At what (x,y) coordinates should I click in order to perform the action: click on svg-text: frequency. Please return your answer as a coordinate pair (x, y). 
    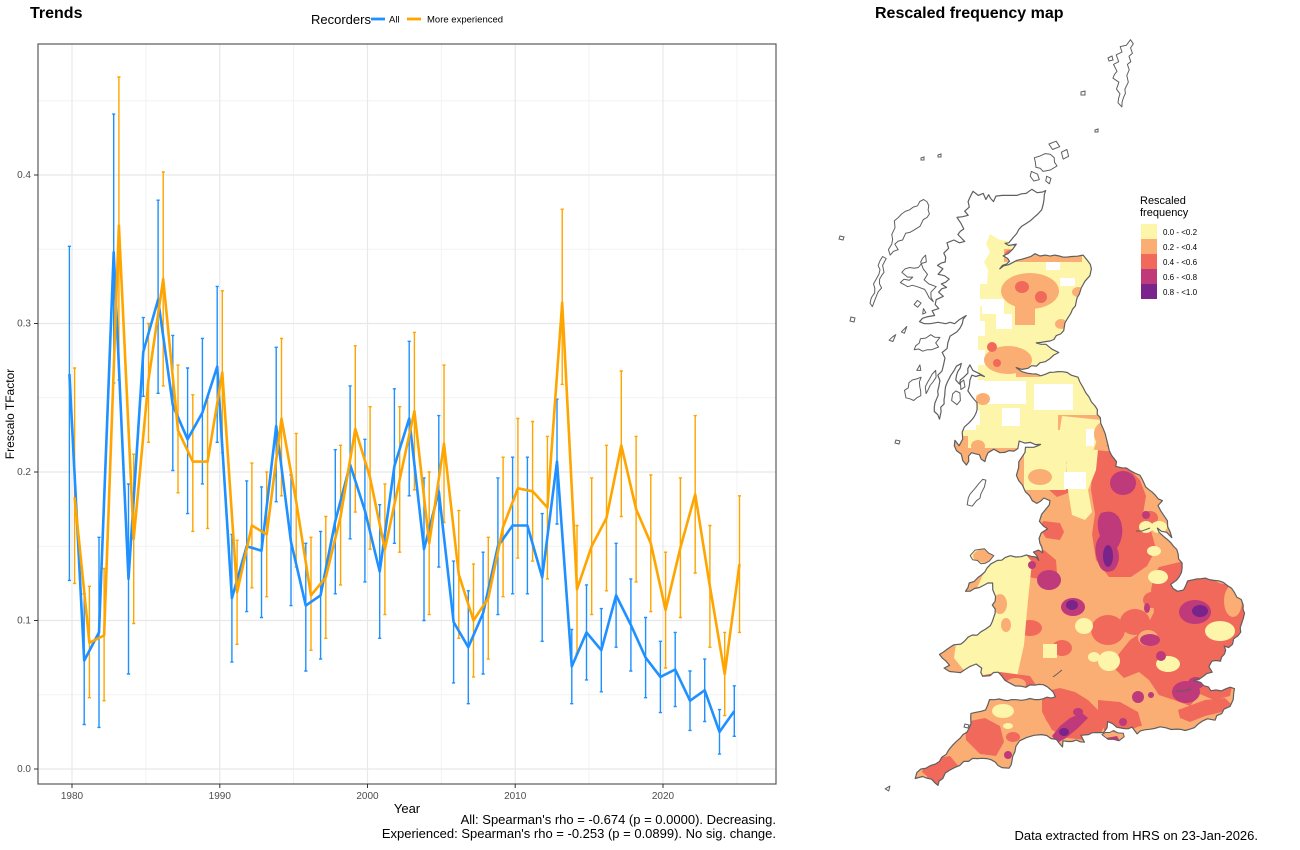
    Looking at the image, I should click on (1164, 213).